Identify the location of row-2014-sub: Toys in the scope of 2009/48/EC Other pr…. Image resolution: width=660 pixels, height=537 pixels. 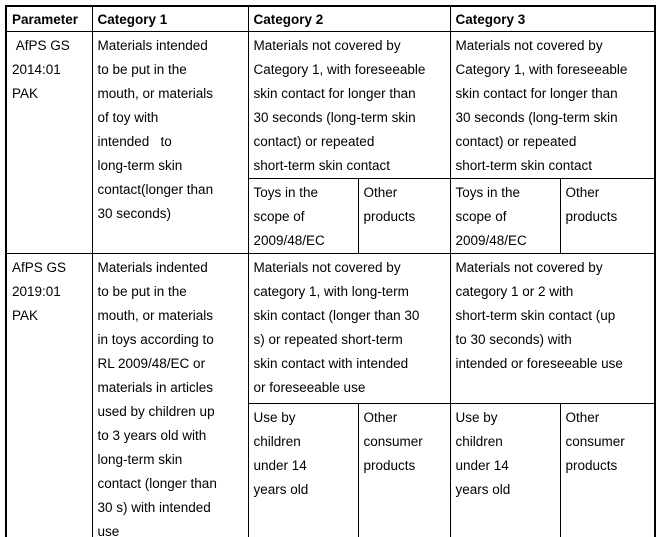
(331, 215).